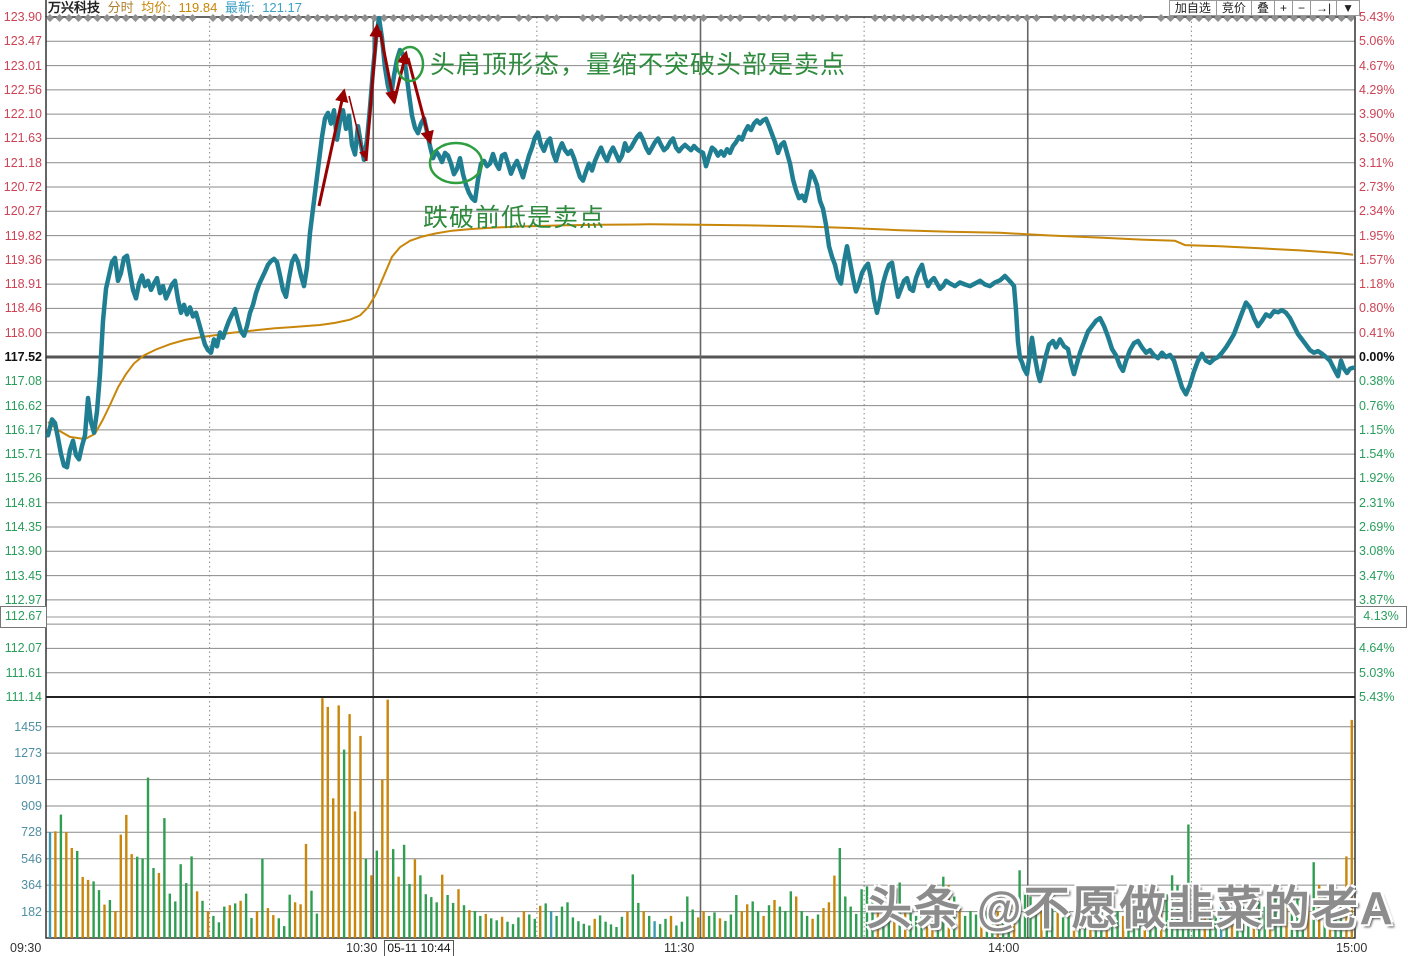  Describe the element at coordinates (1377, 527) in the screenshot. I see `pct-axis-label: 2.69%` at that location.